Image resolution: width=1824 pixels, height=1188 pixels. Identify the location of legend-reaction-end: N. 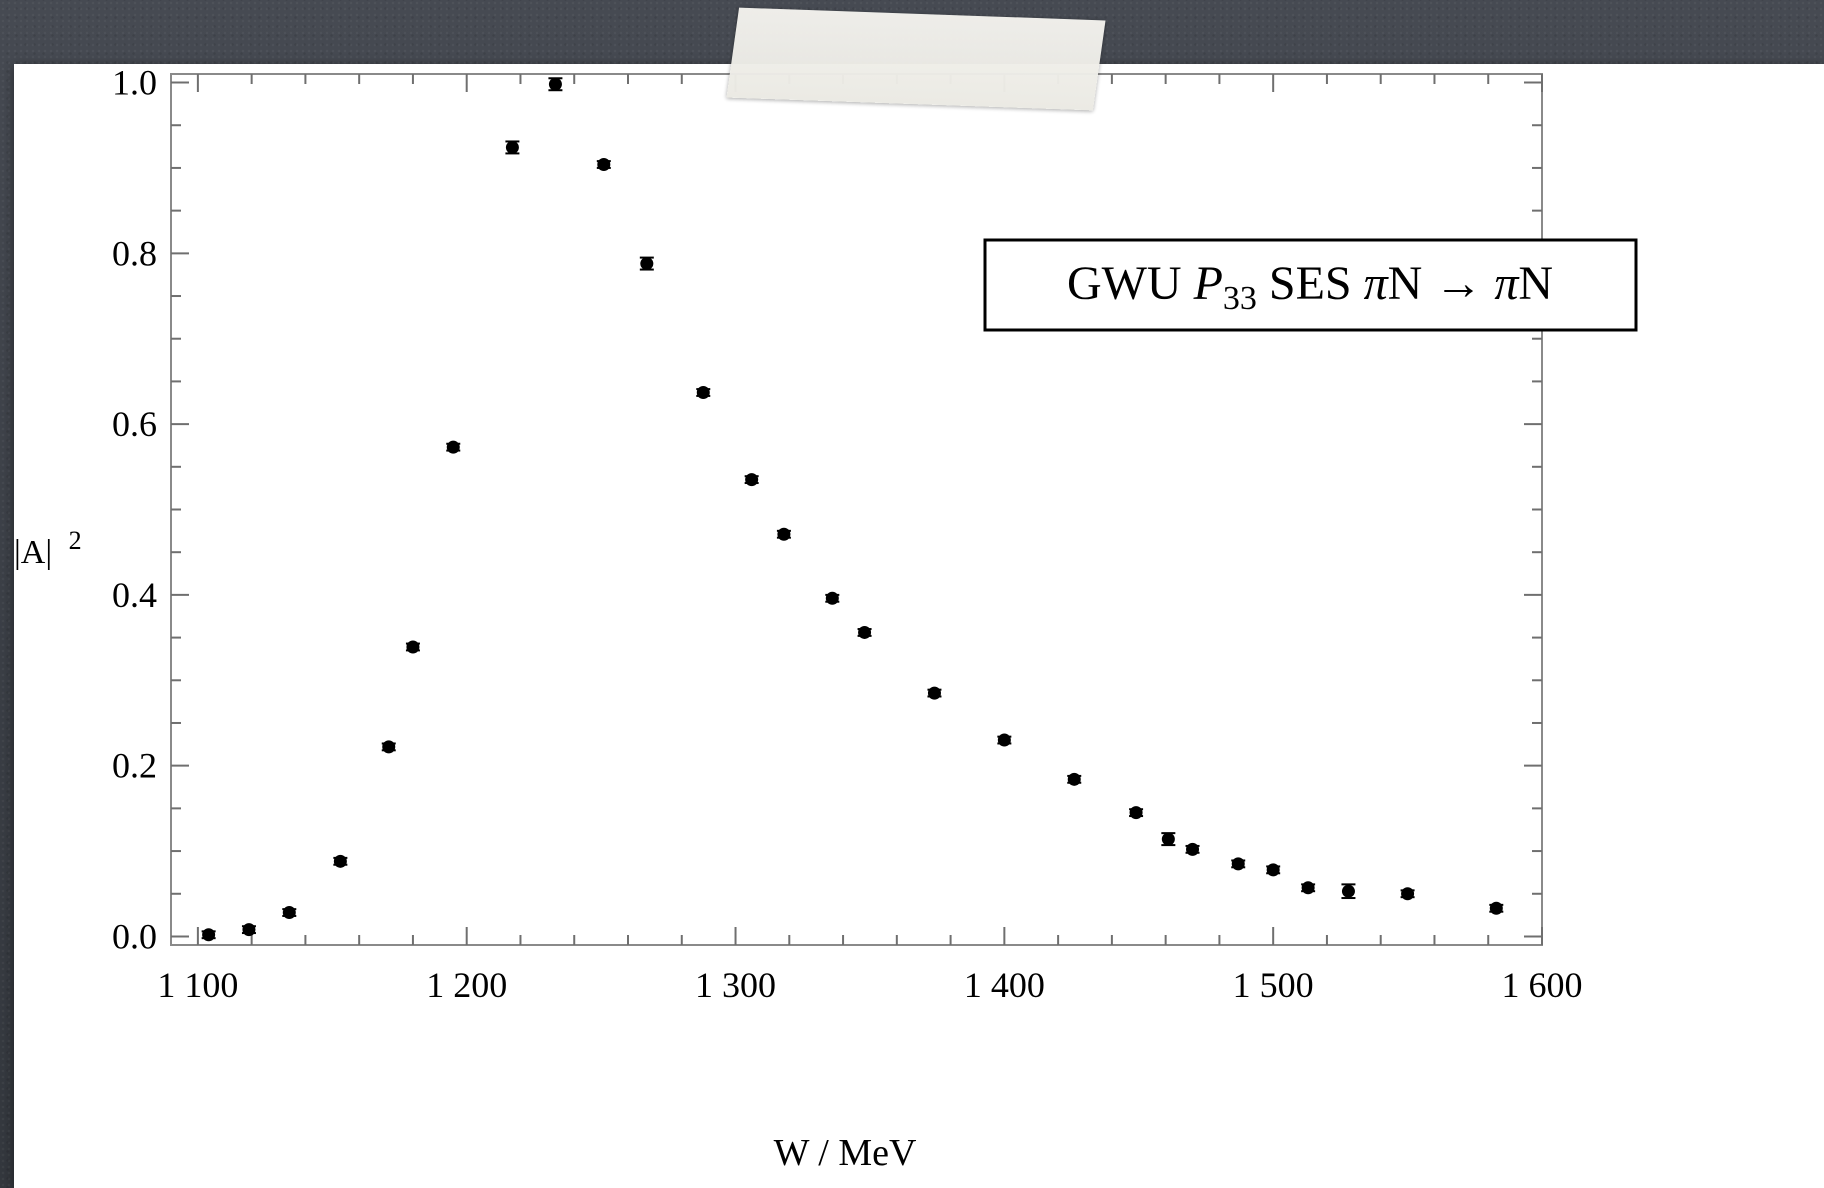
(1535, 283).